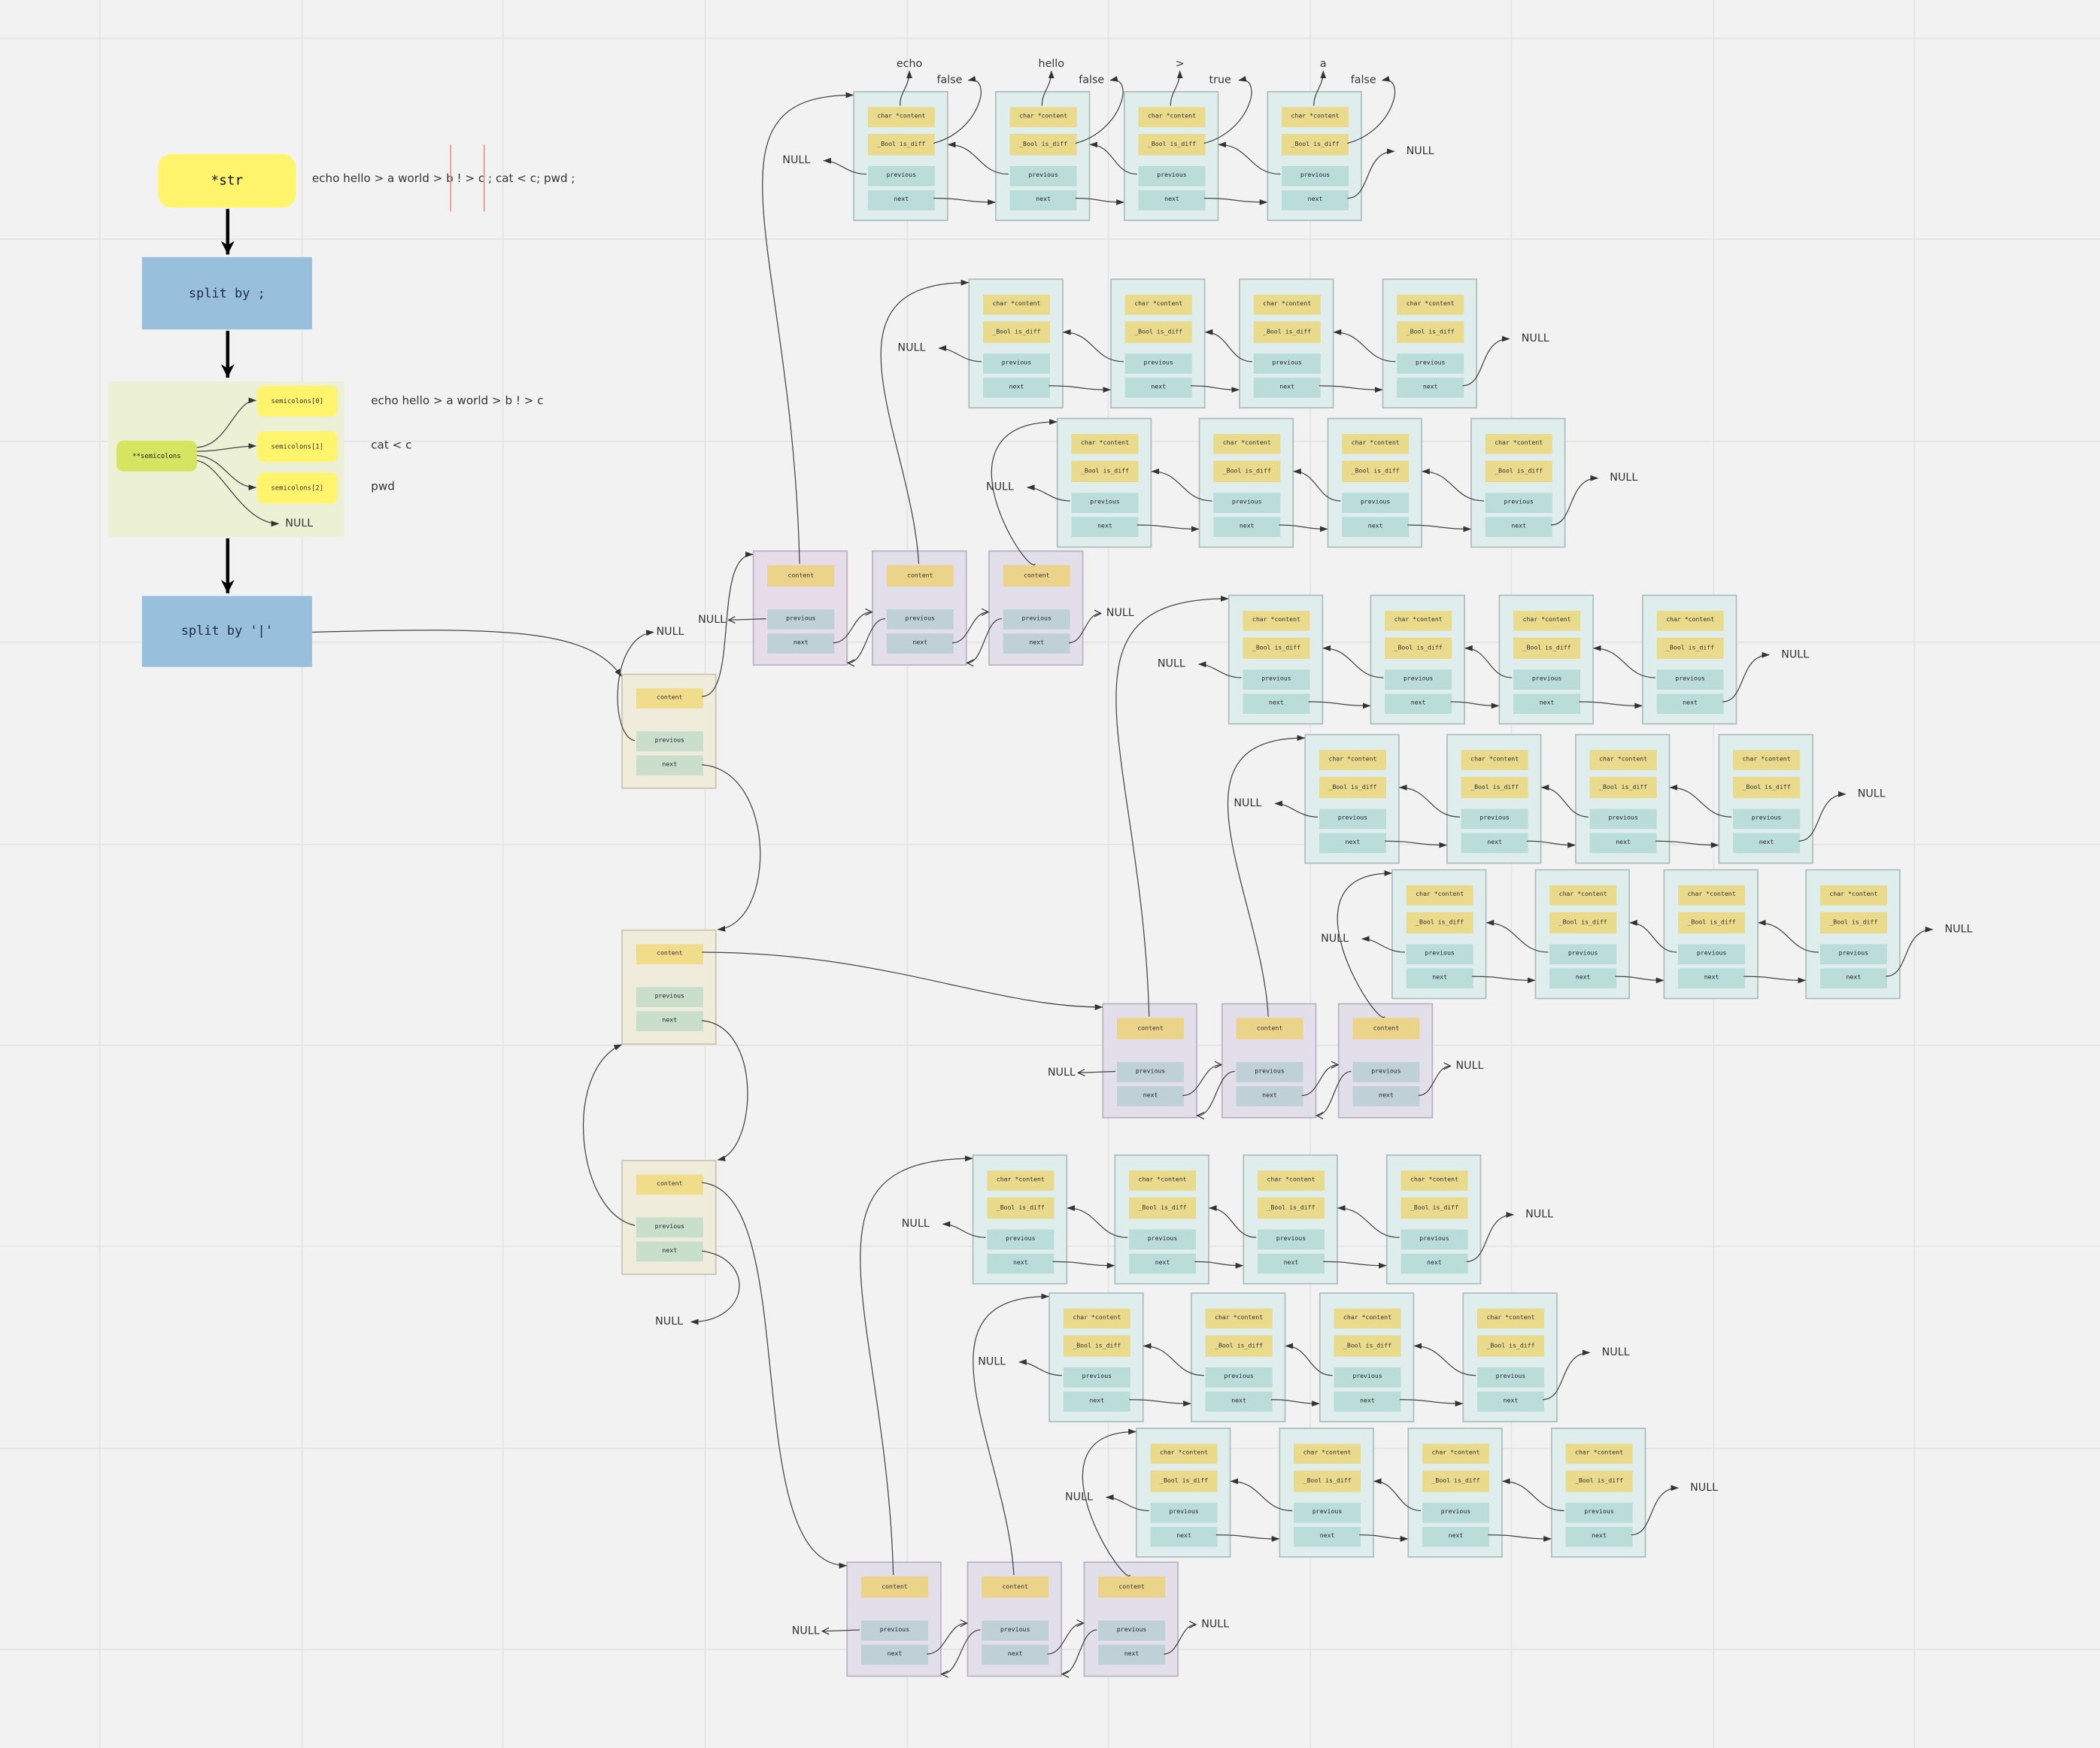 The width and height of the screenshot is (2100, 1748). Describe the element at coordinates (227, 180) in the screenshot. I see `str-box: *str` at that location.